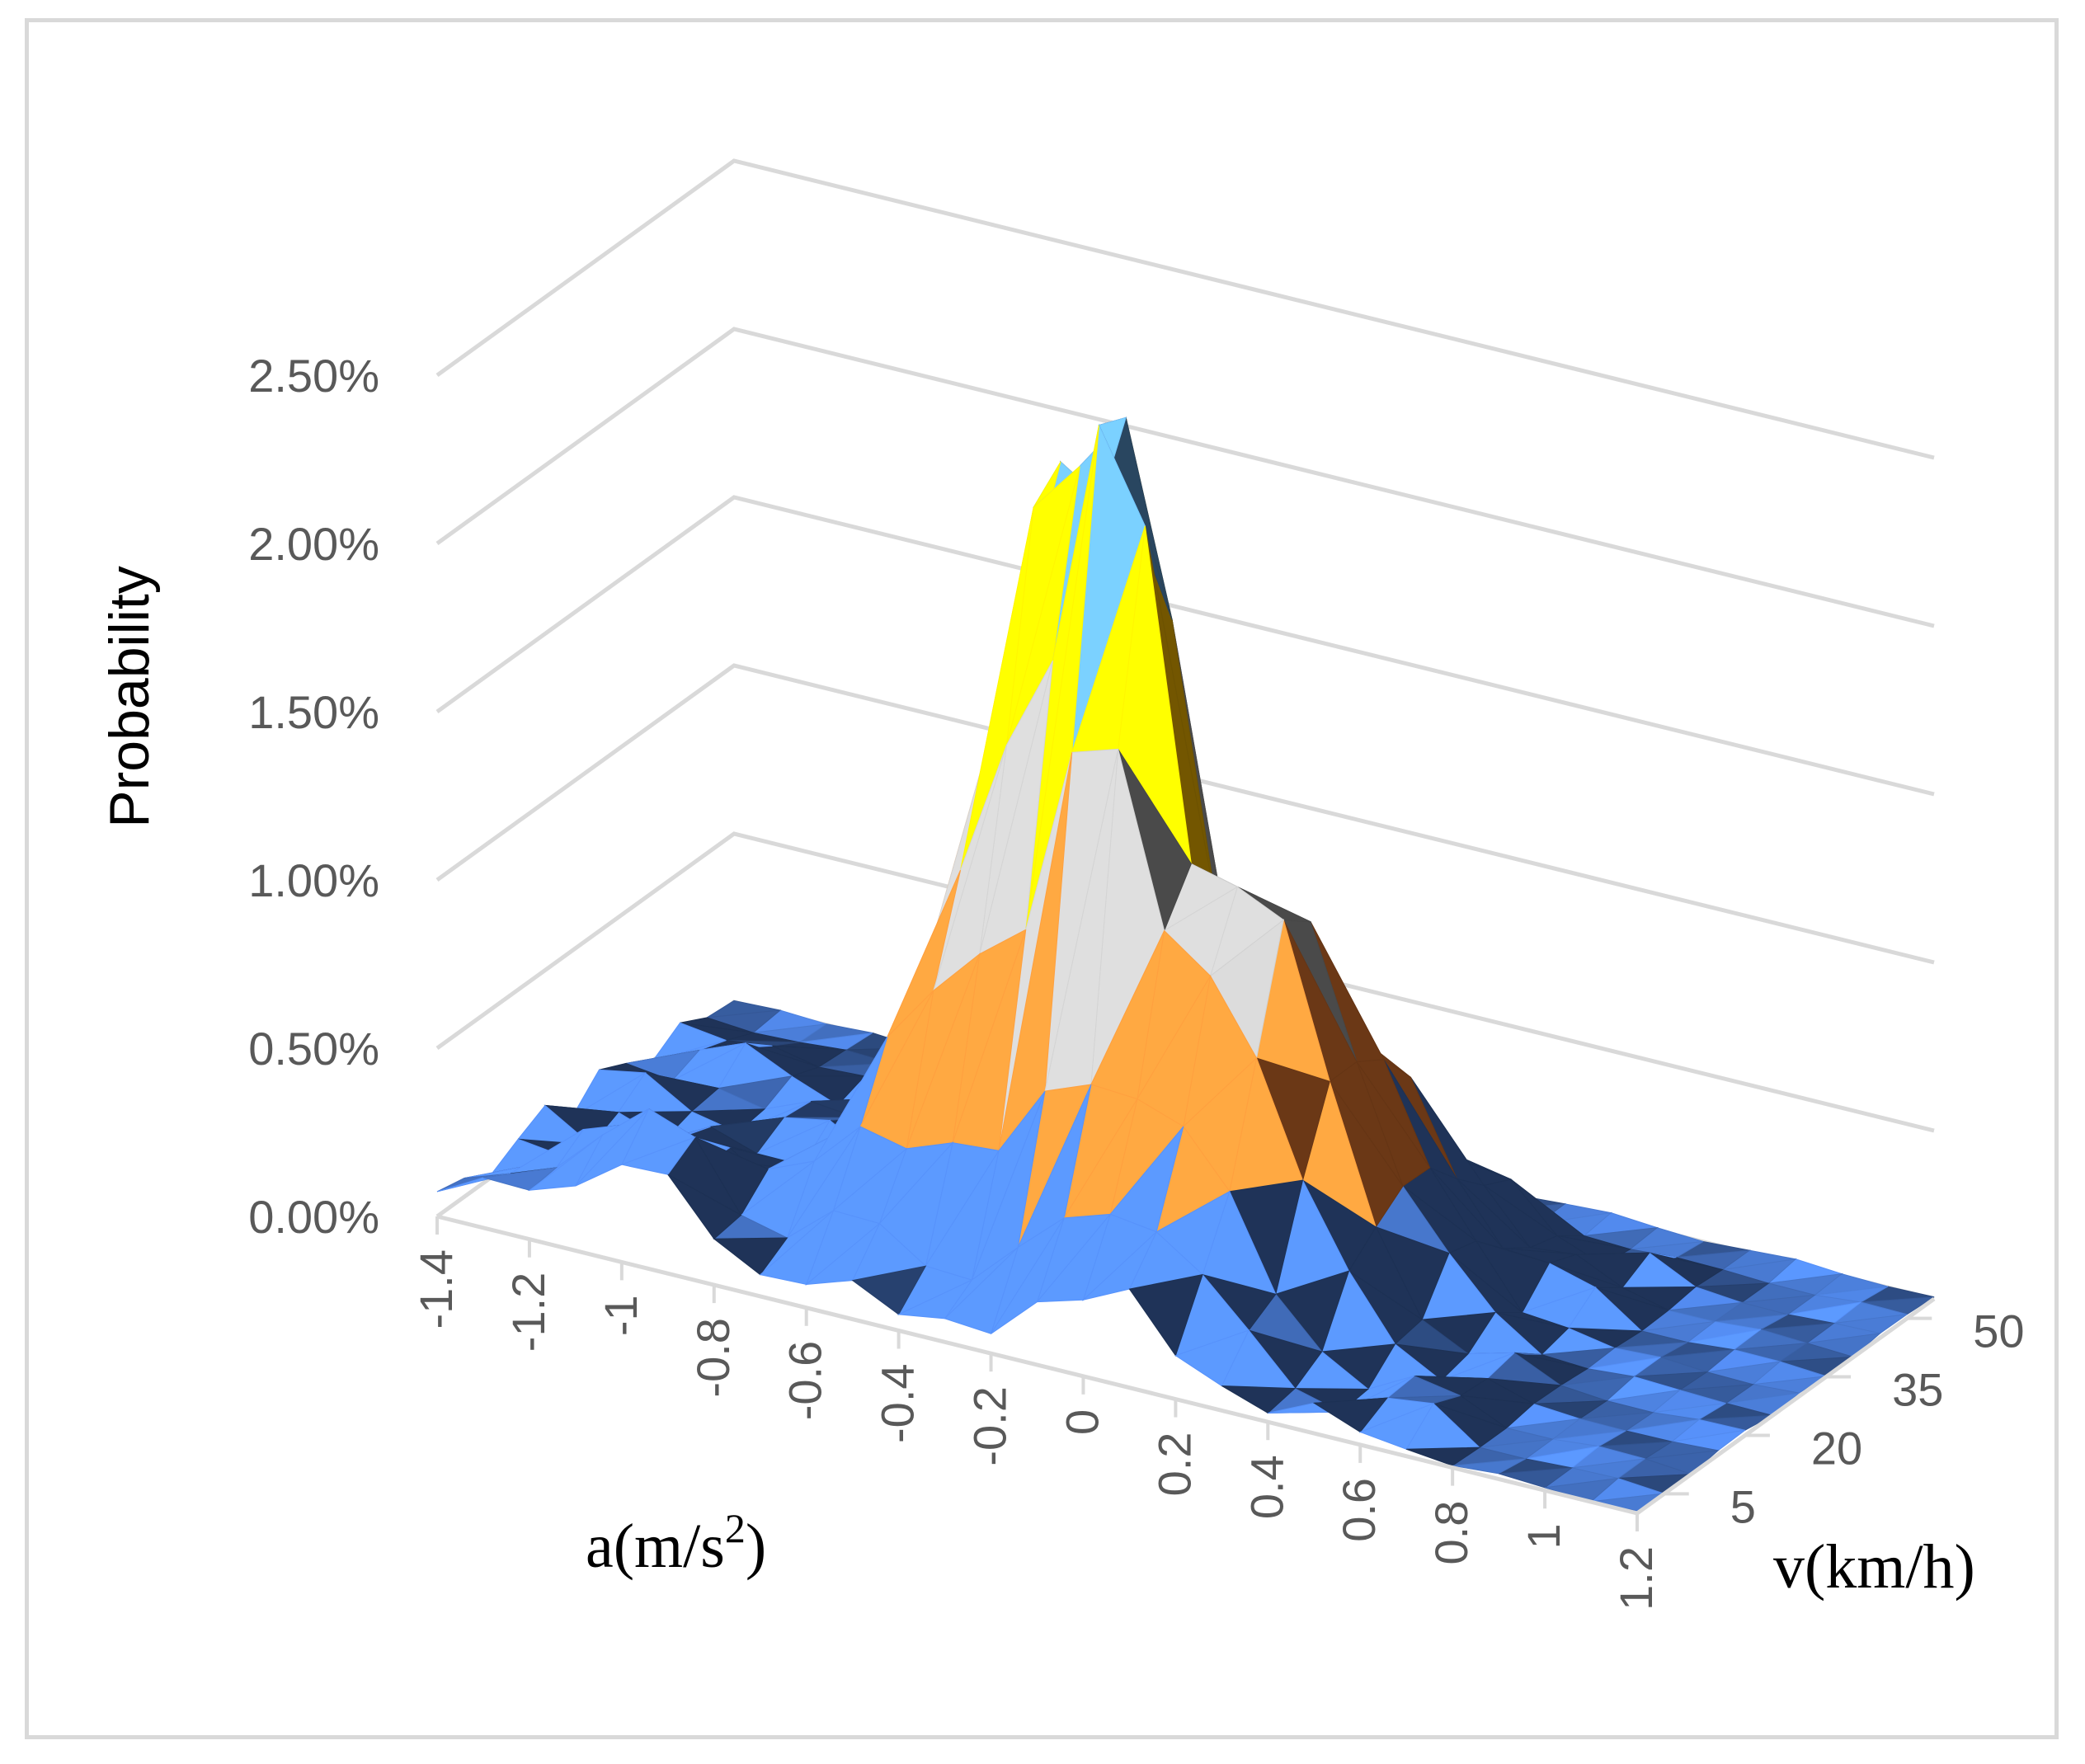 This screenshot has width=2085, height=1764. What do you see at coordinates (313, 712) in the screenshot?
I see `z-tick-label: 1.50%` at bounding box center [313, 712].